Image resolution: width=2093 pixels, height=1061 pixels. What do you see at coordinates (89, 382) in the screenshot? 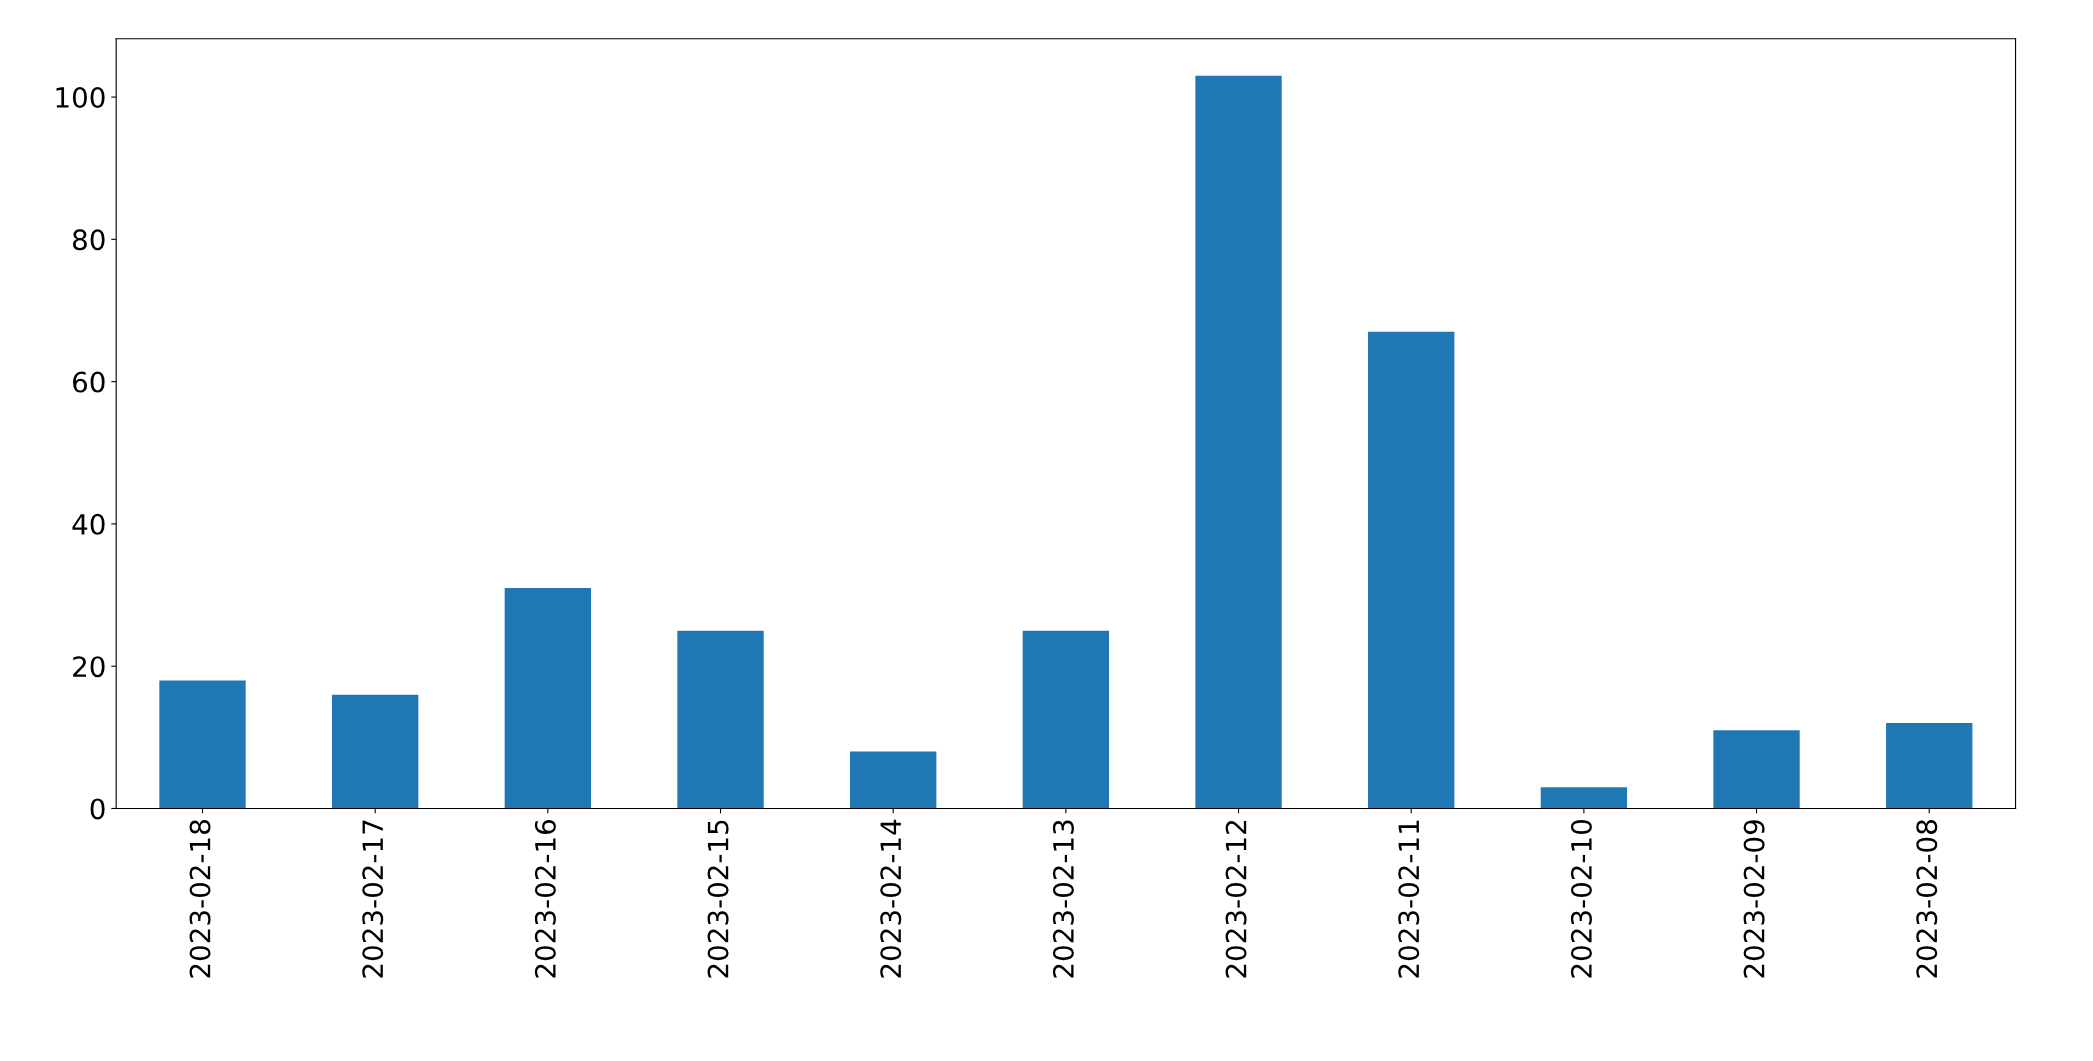
I see `y-tick-label: 60` at bounding box center [89, 382].